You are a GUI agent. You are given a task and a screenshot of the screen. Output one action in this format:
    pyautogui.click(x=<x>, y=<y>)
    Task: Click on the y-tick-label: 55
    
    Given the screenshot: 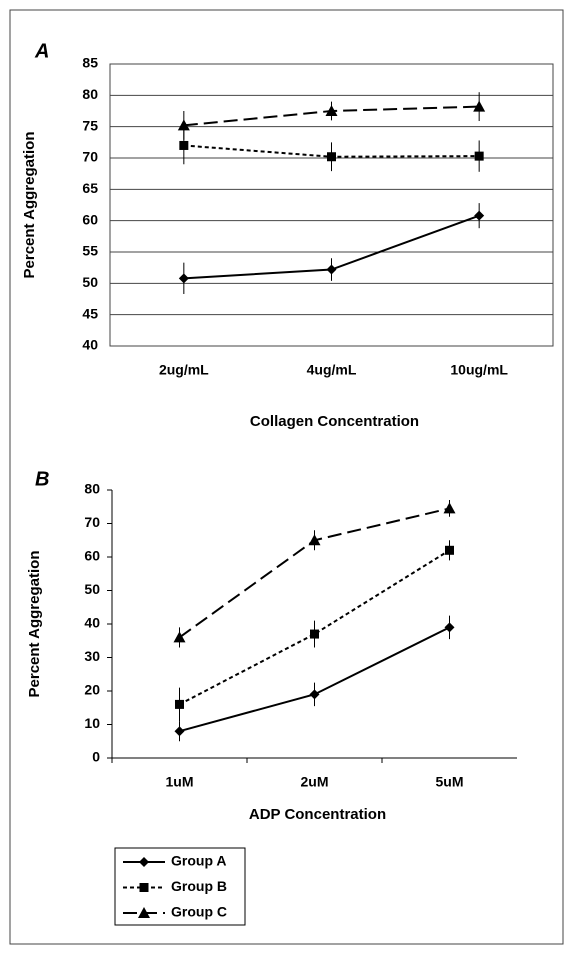 What is the action you would take?
    pyautogui.click(x=90, y=251)
    